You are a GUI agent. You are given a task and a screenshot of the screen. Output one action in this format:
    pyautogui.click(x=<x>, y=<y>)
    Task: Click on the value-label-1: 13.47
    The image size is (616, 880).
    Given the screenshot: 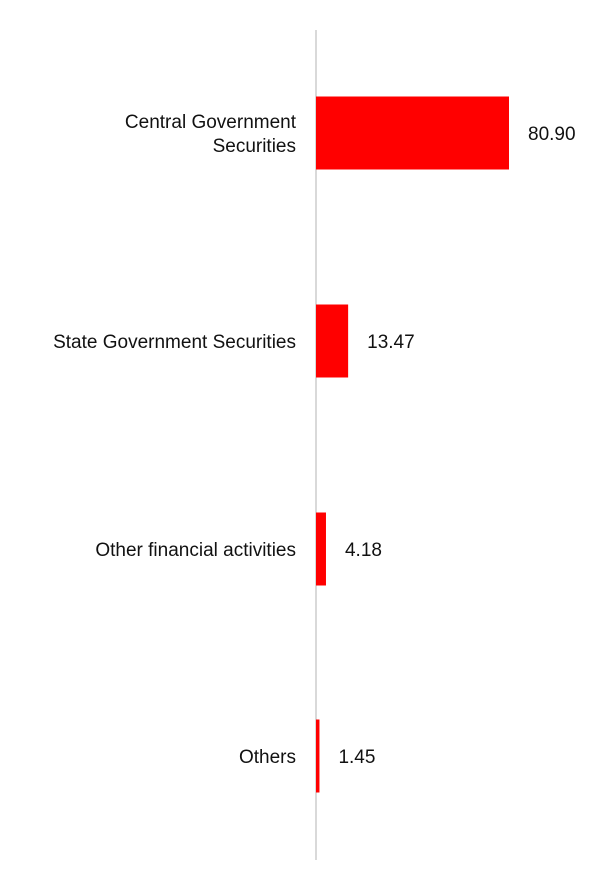 What is the action you would take?
    pyautogui.click(x=391, y=342)
    